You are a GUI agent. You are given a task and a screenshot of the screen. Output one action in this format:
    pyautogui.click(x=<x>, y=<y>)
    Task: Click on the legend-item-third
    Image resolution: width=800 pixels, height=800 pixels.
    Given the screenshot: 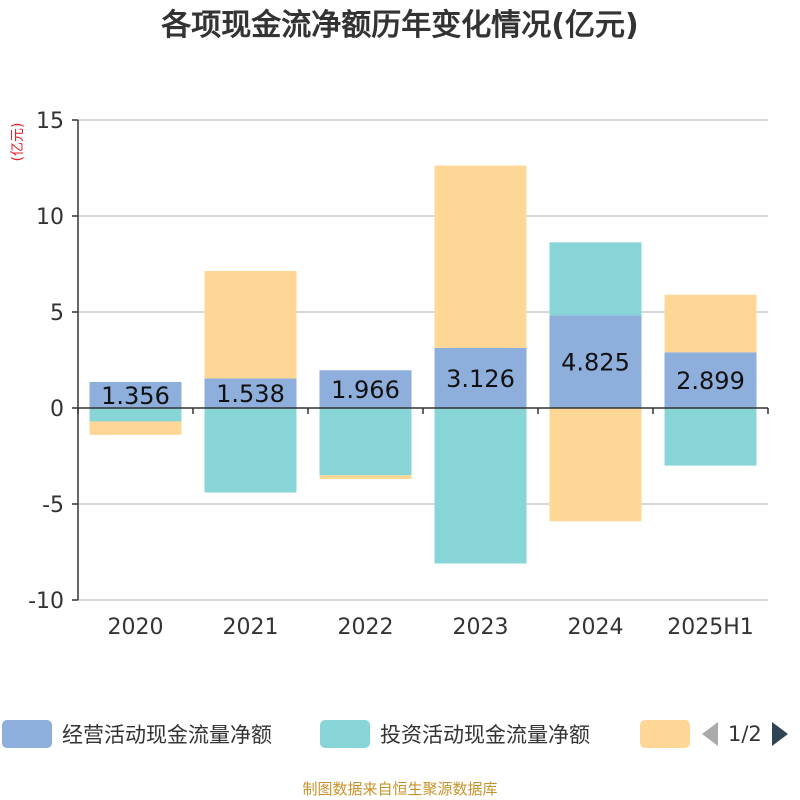 What is the action you would take?
    pyautogui.click(x=665, y=734)
    